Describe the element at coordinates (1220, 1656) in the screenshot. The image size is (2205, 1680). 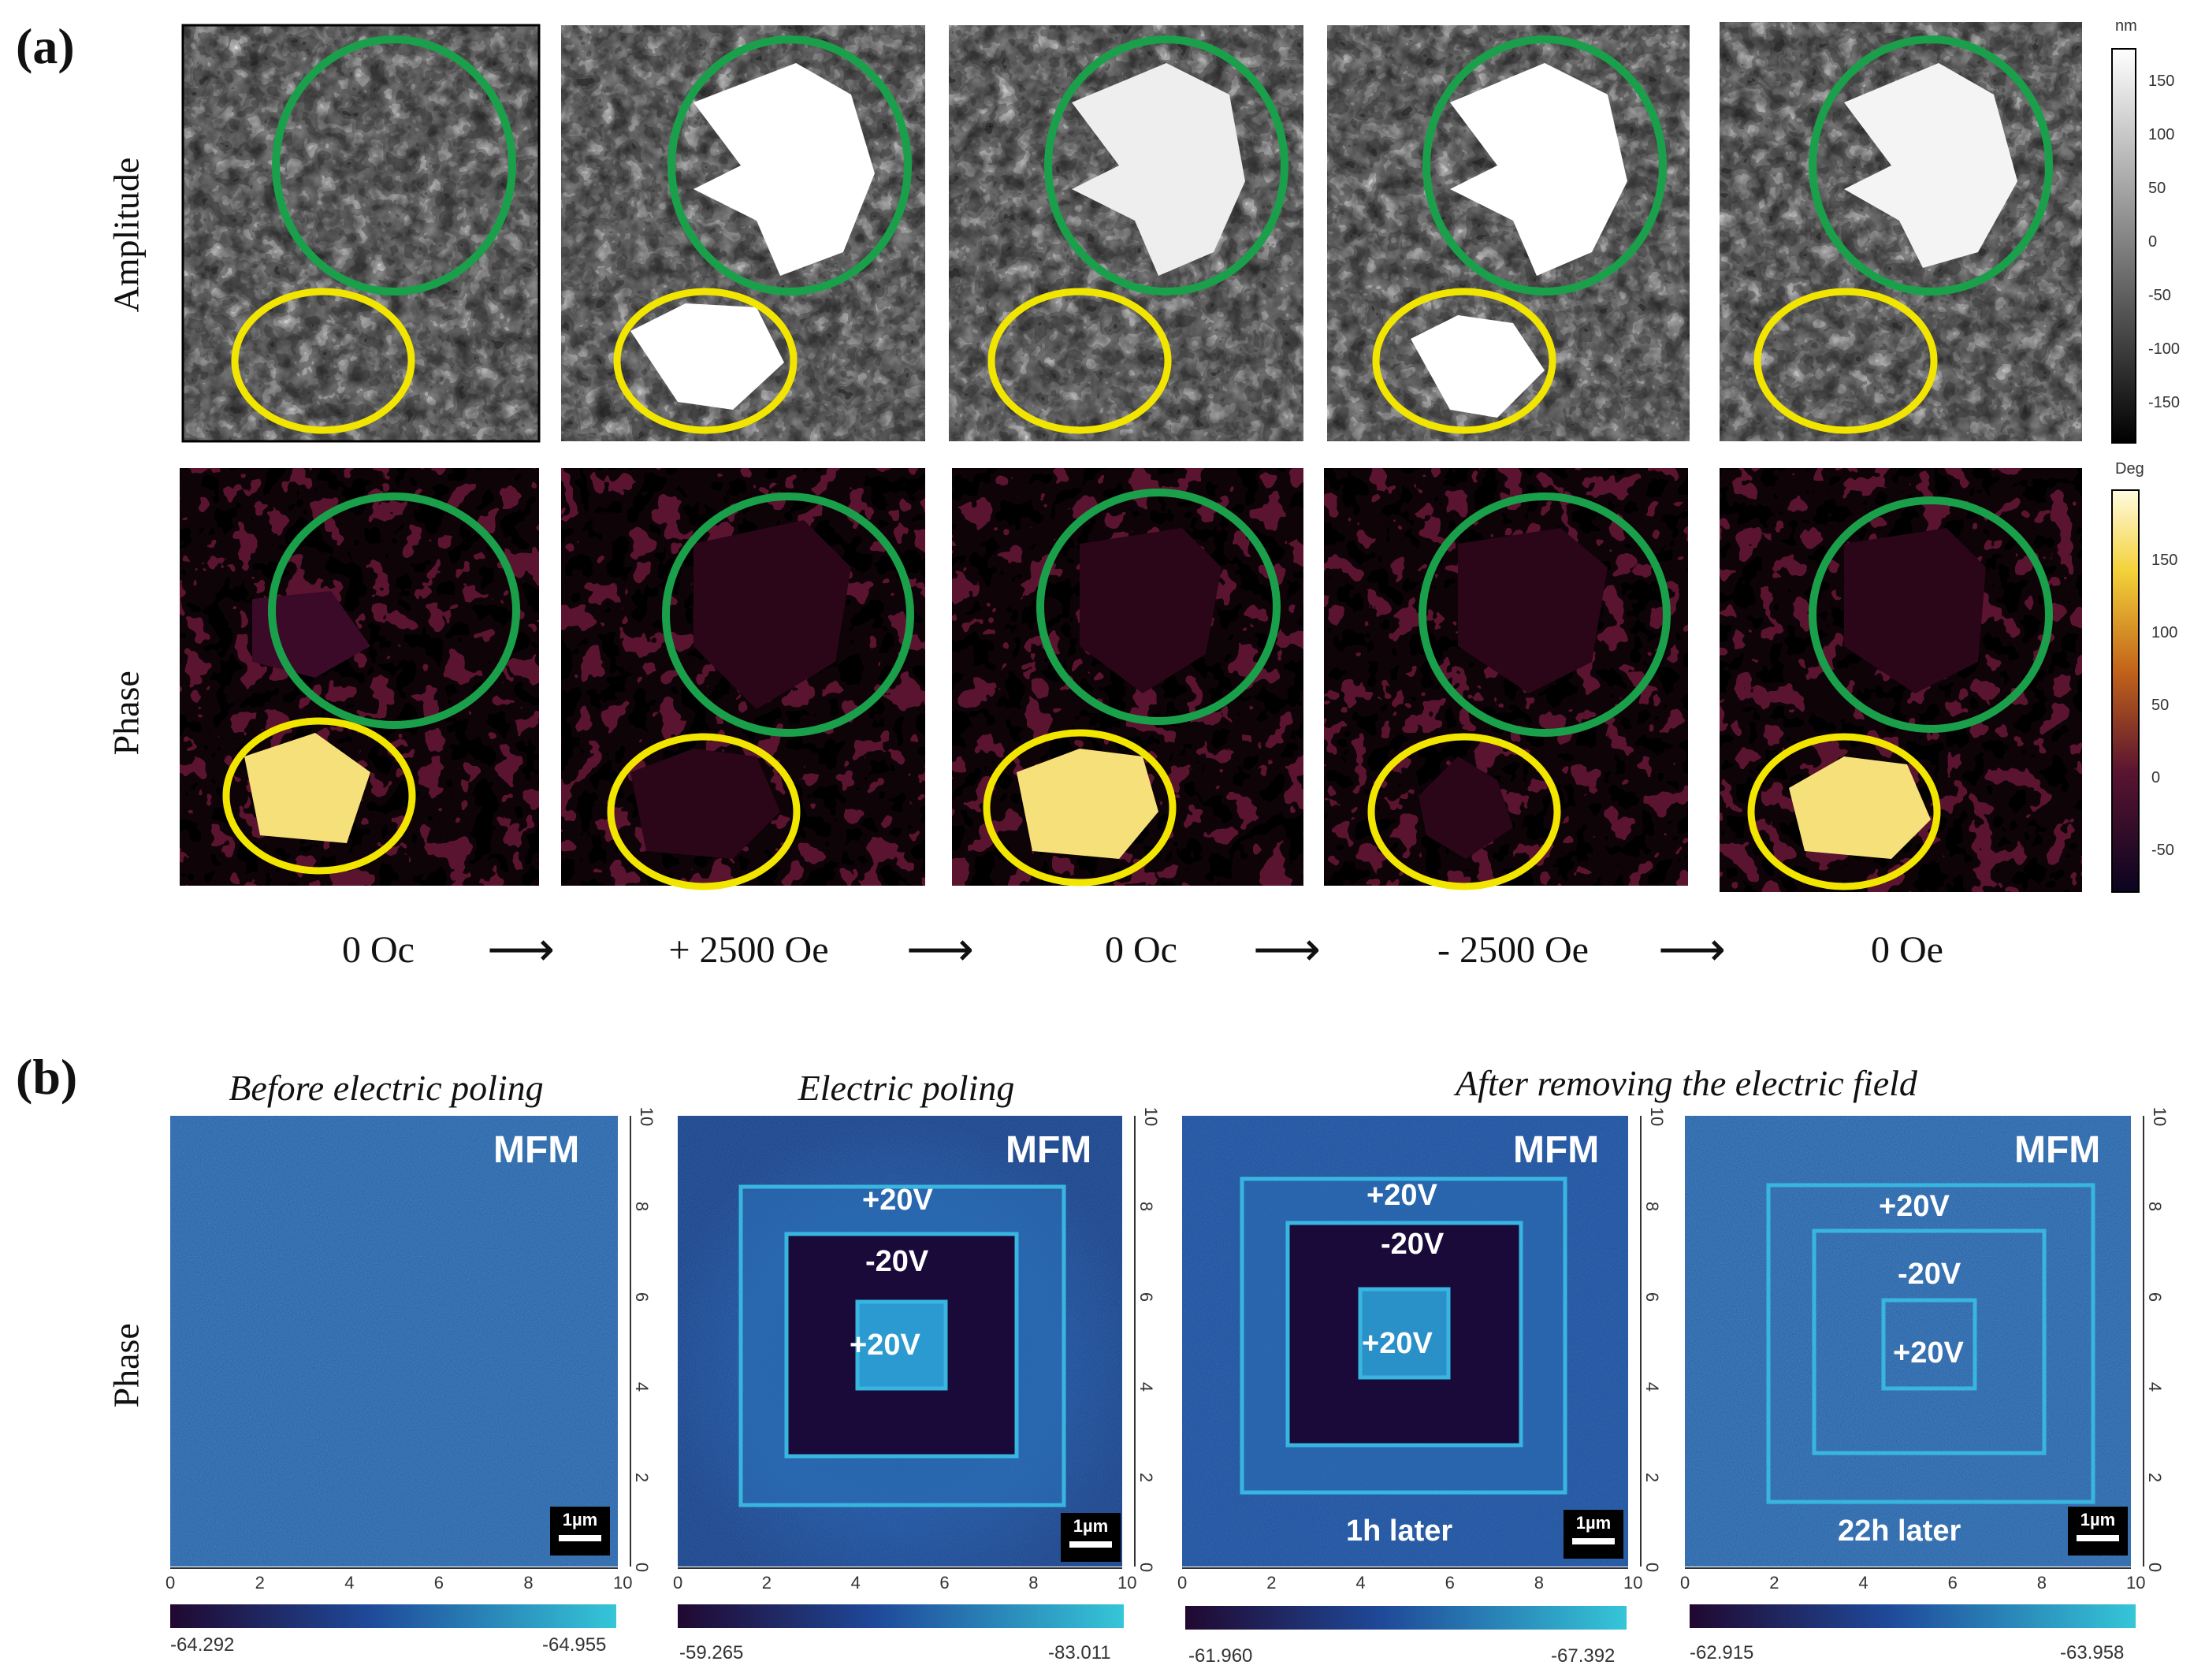
I see `scale-min-label: -61.960` at that location.